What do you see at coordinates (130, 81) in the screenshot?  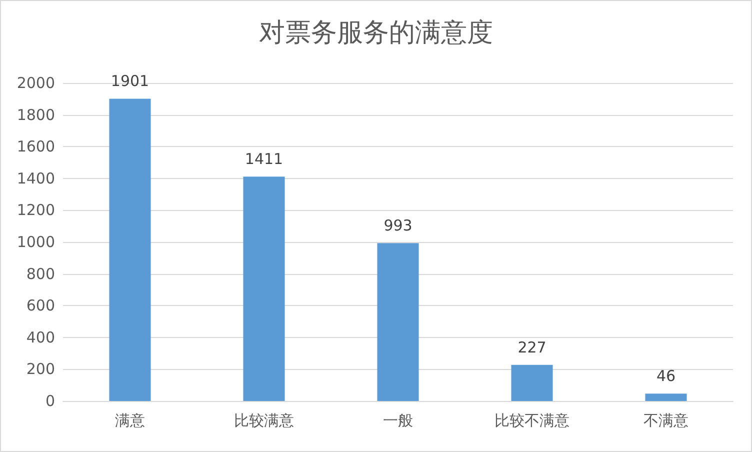 I see `data-label: 1901` at bounding box center [130, 81].